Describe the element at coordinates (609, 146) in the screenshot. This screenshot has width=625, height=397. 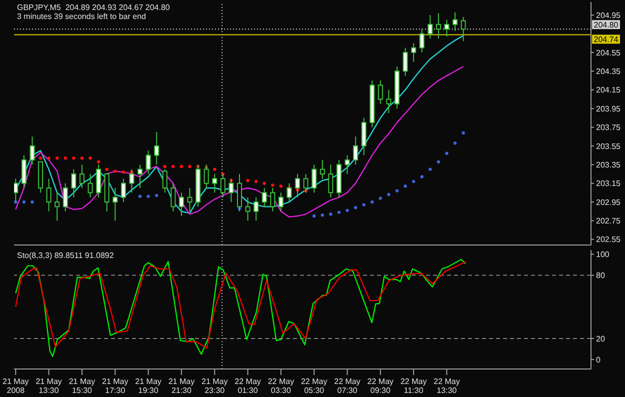
I see `y-tick-label: 203.55` at that location.